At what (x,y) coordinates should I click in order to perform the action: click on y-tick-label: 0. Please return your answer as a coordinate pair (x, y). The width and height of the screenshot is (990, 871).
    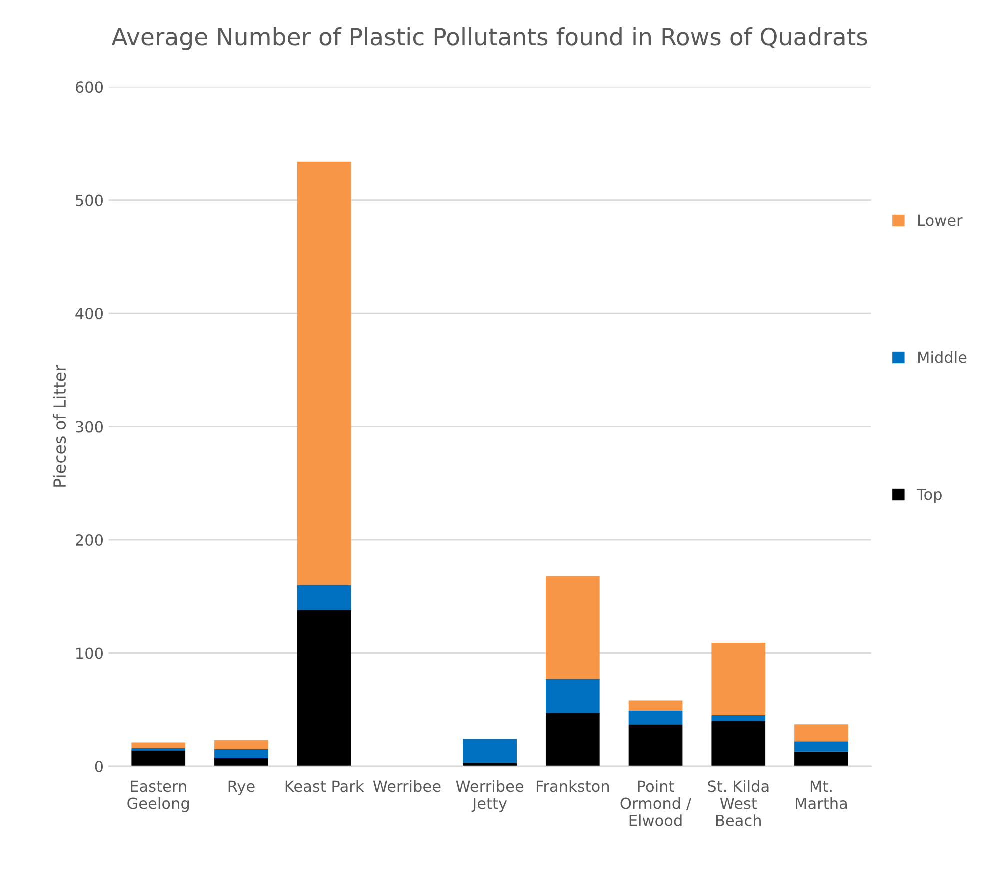
    Looking at the image, I should click on (99, 766).